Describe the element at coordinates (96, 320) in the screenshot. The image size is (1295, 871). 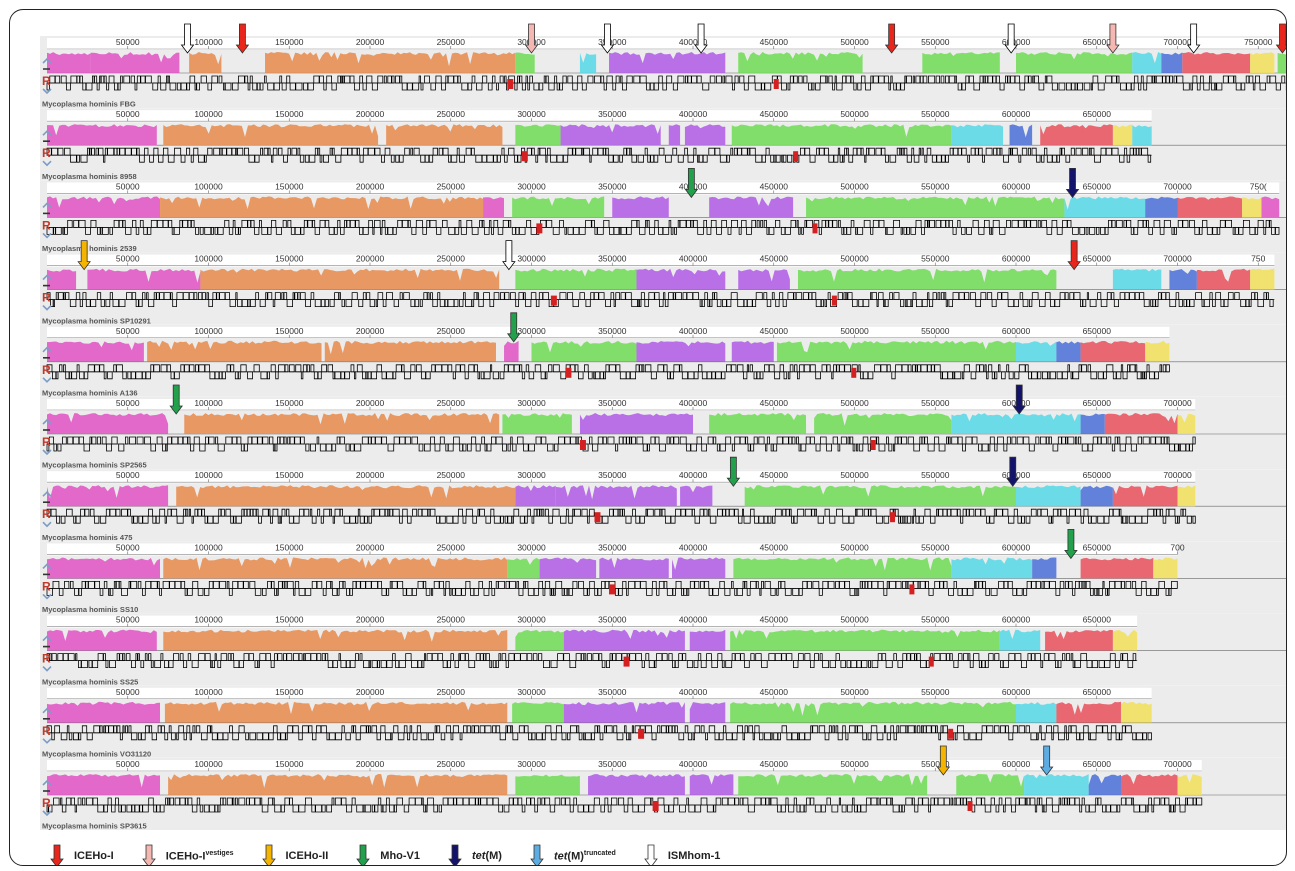
I see `genome-label: Mycoplasma hominis SP10291` at that location.